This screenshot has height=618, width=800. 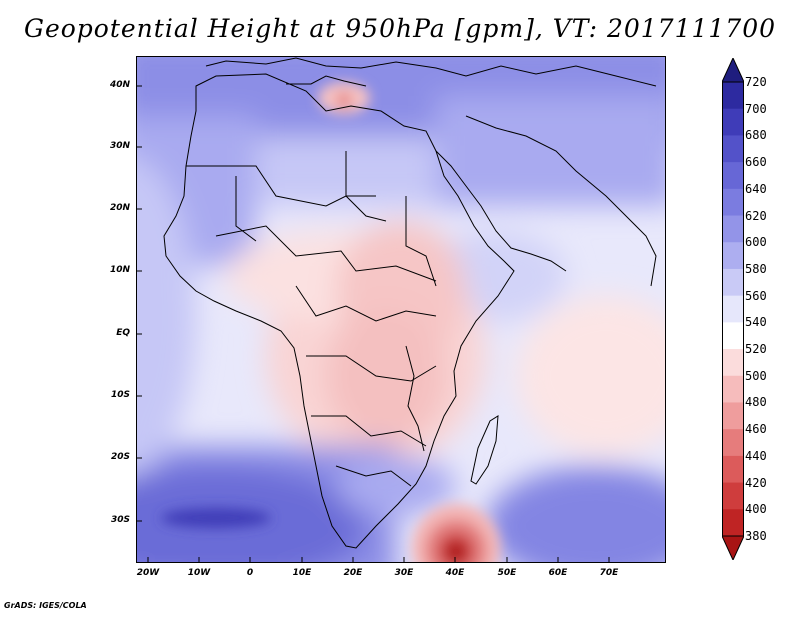 What do you see at coordinates (609, 573) in the screenshot?
I see `lon-label: 70E` at bounding box center [609, 573].